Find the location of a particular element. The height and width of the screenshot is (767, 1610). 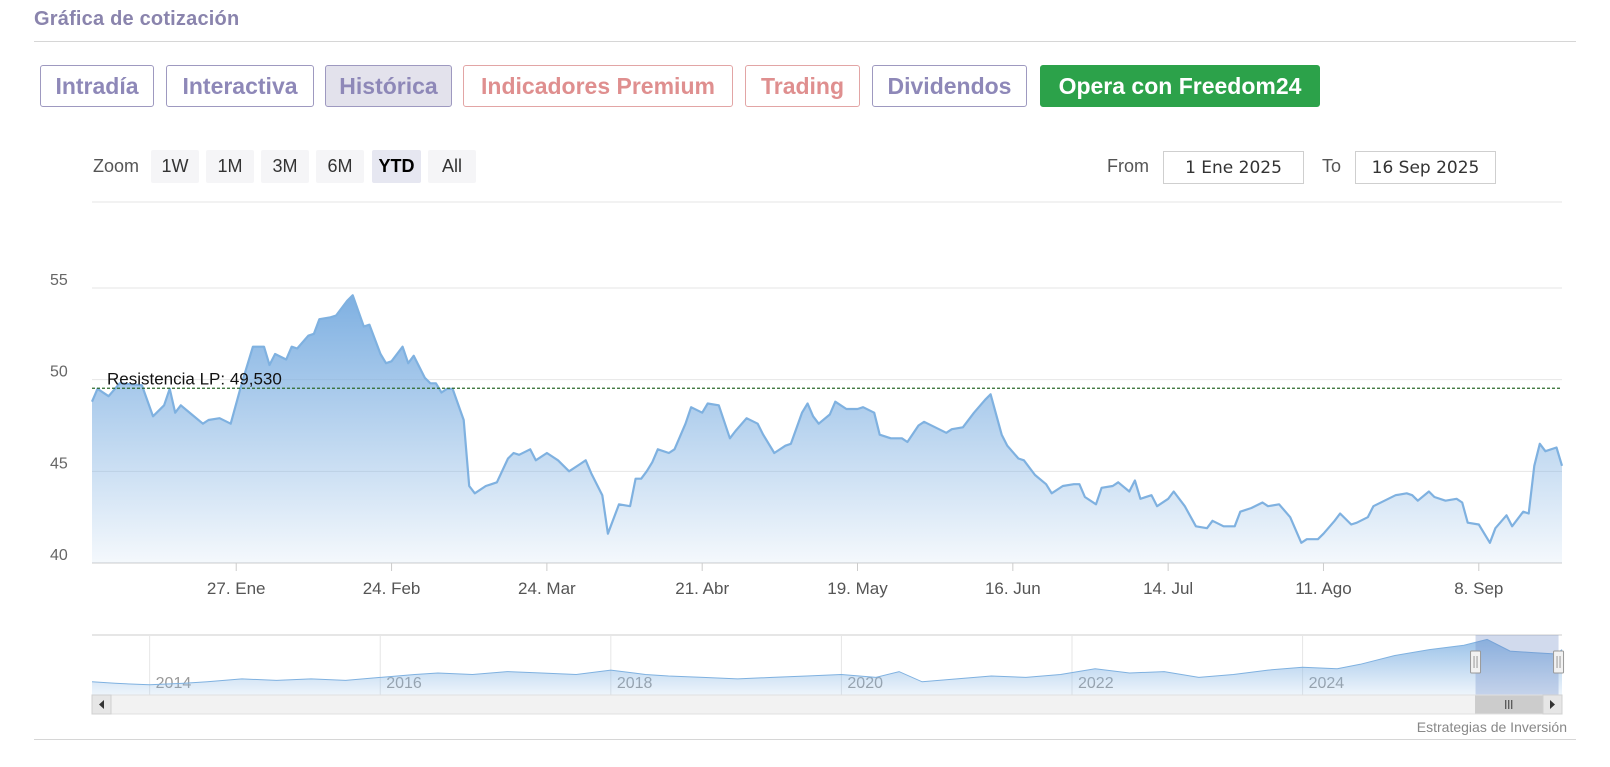

range-from-label: From is located at coordinates (1128, 166).